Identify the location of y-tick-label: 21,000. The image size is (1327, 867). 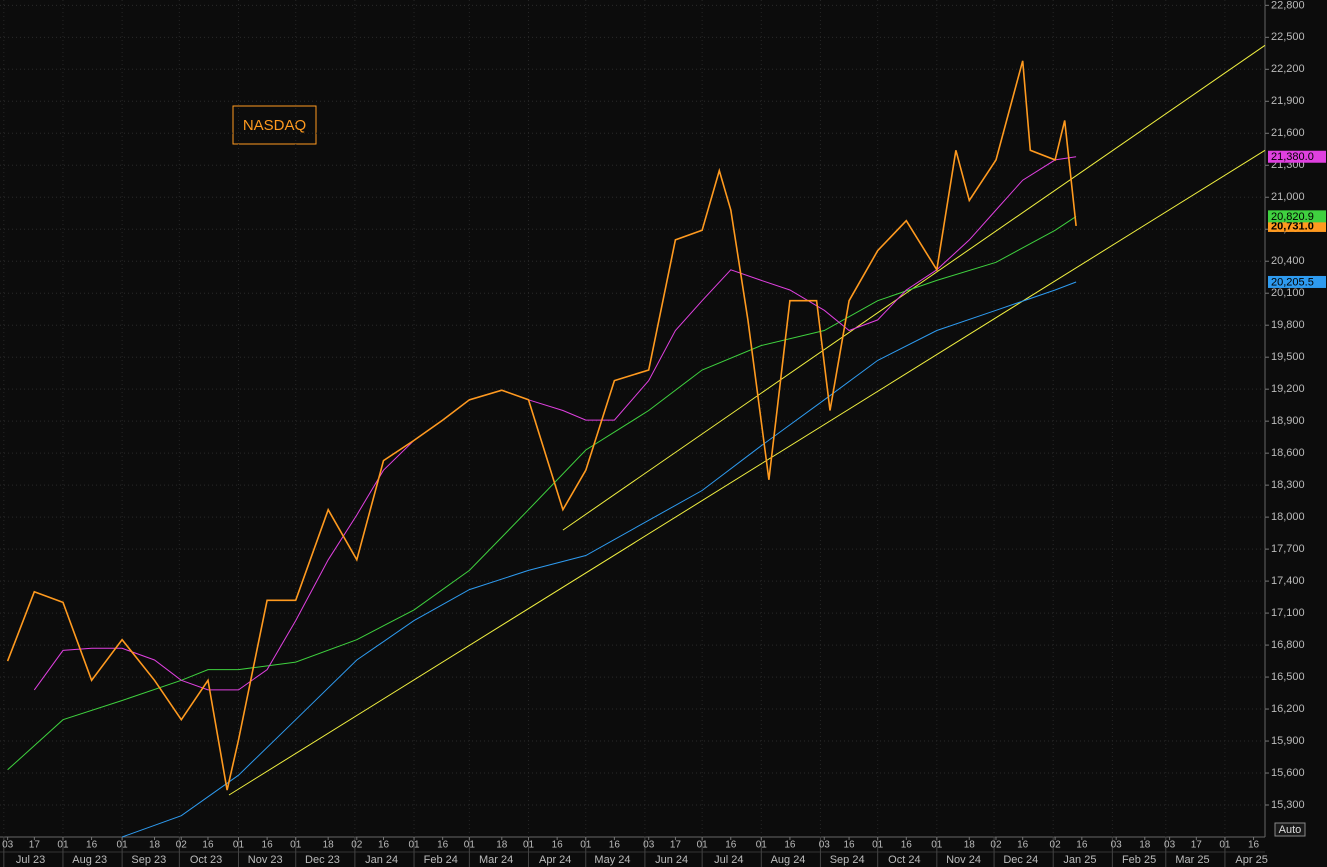
(1288, 197).